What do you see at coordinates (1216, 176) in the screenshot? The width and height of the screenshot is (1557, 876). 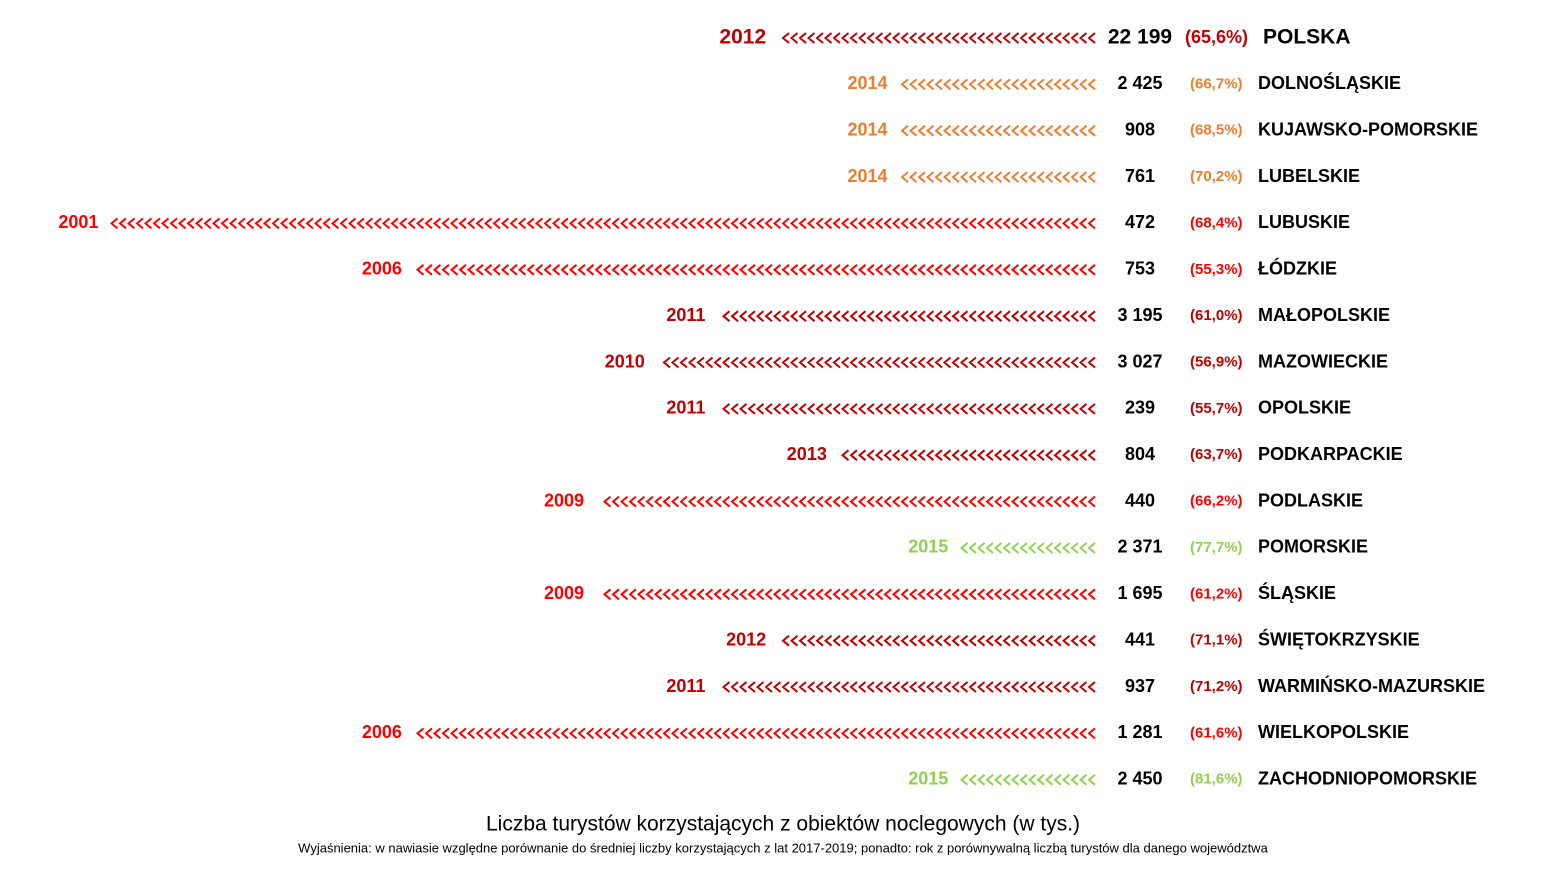 I see `share-label: (70,2%)` at bounding box center [1216, 176].